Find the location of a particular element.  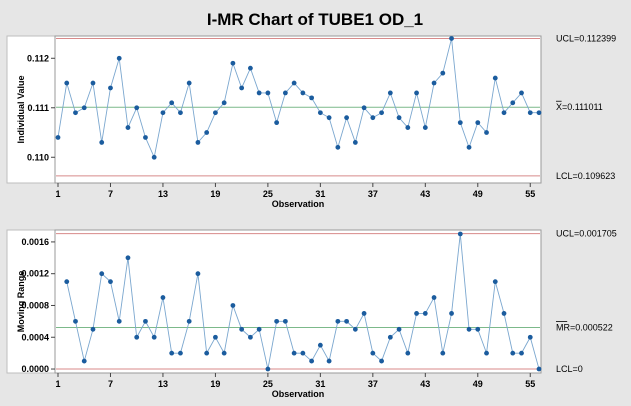

individual-center-value: =0.111011 is located at coordinates (582, 107).